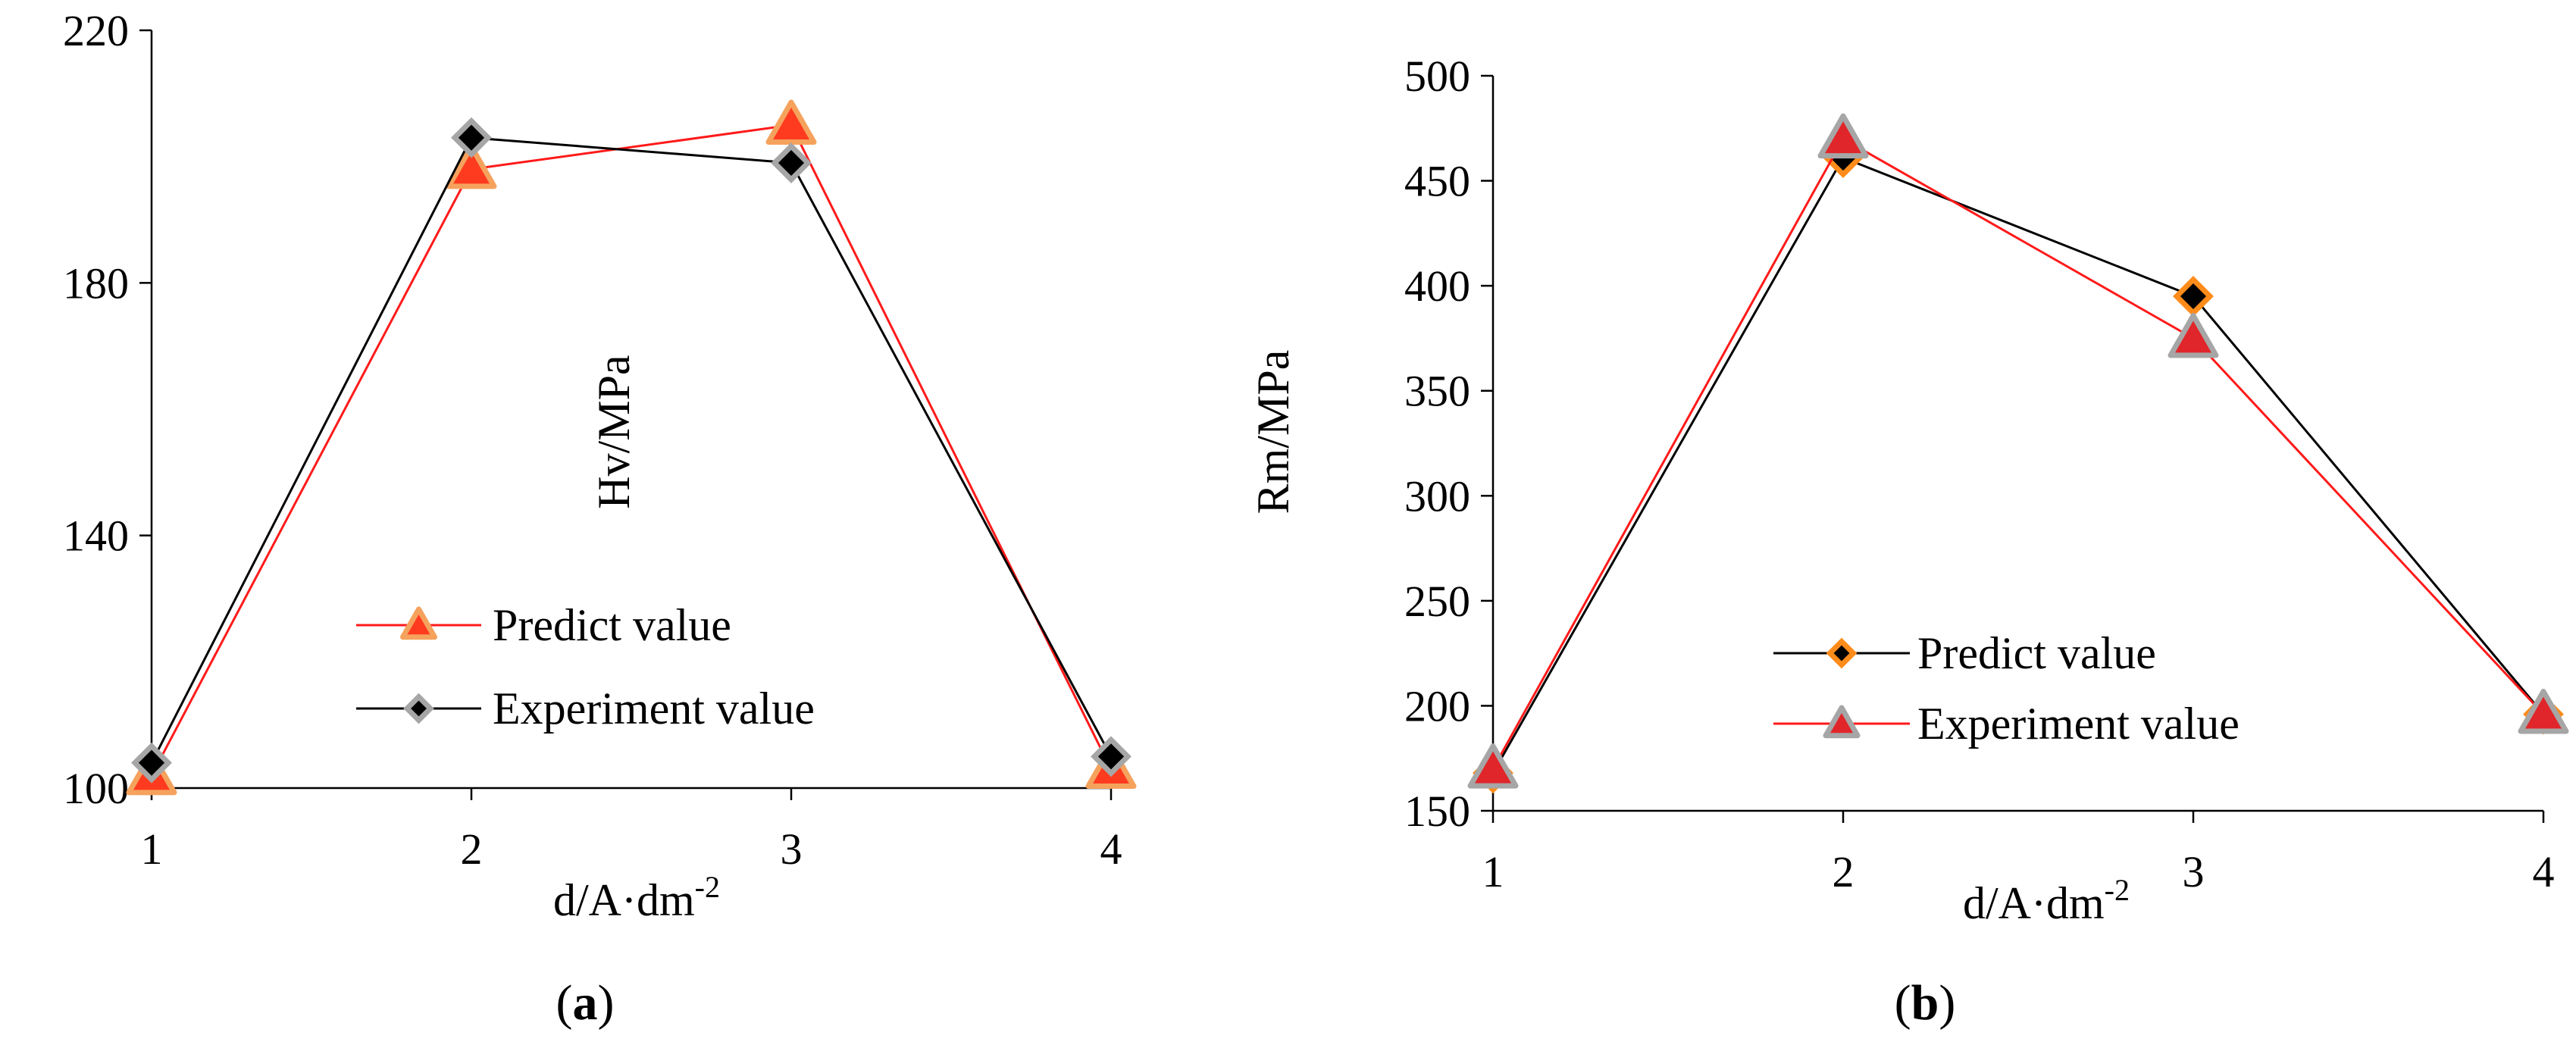 The image size is (2576, 1051). What do you see at coordinates (1437, 601) in the screenshot?
I see `y-tick-label: 250` at bounding box center [1437, 601].